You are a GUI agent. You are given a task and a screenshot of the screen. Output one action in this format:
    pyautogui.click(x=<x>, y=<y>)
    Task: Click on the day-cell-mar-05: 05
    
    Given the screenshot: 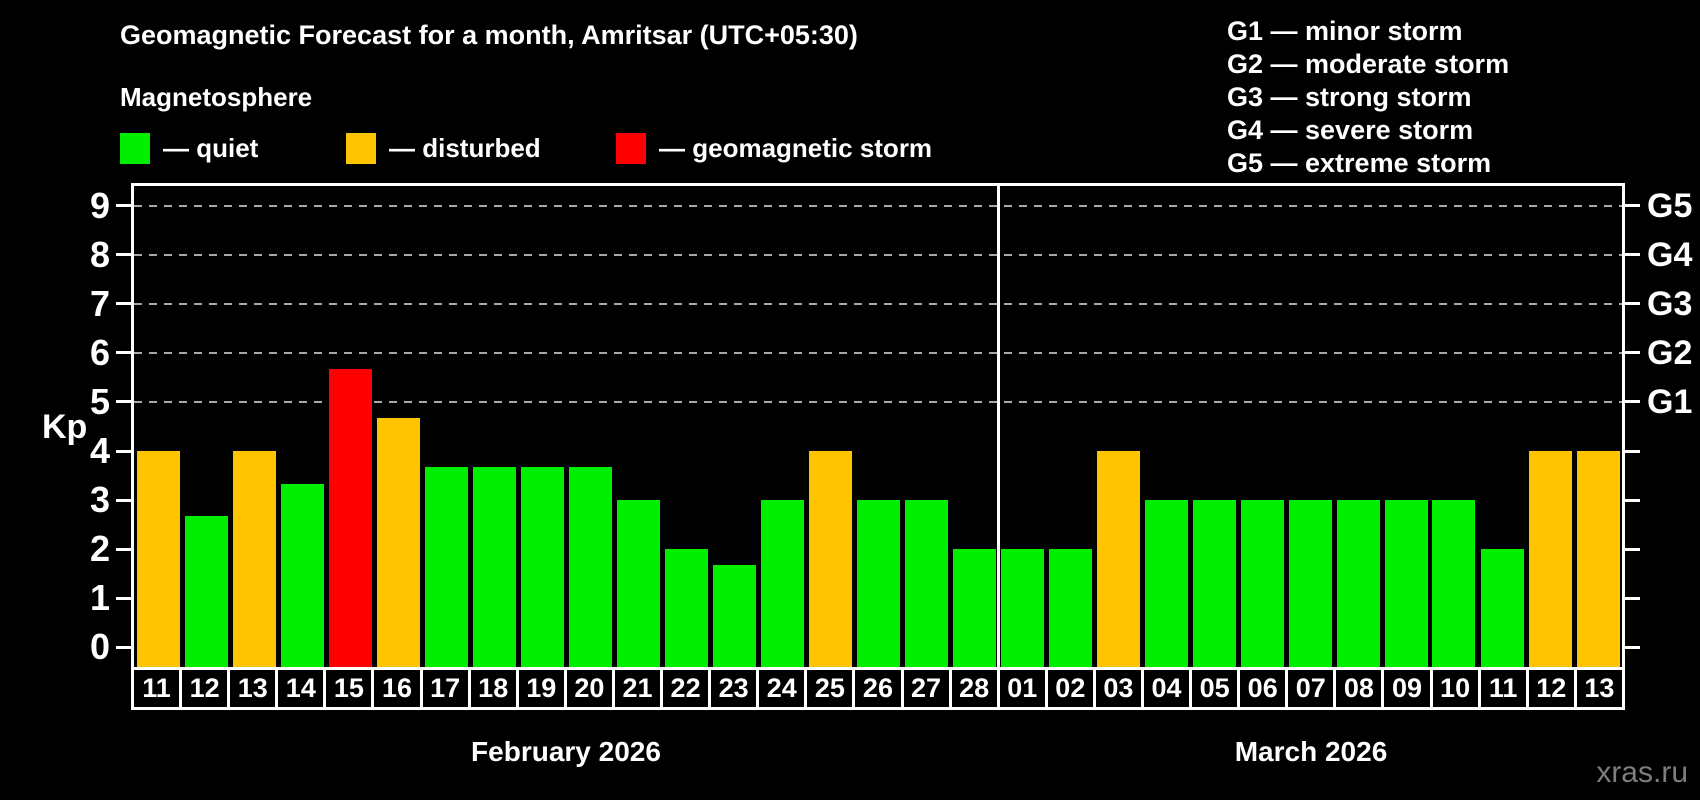 What is the action you would take?
    pyautogui.click(x=1213, y=688)
    